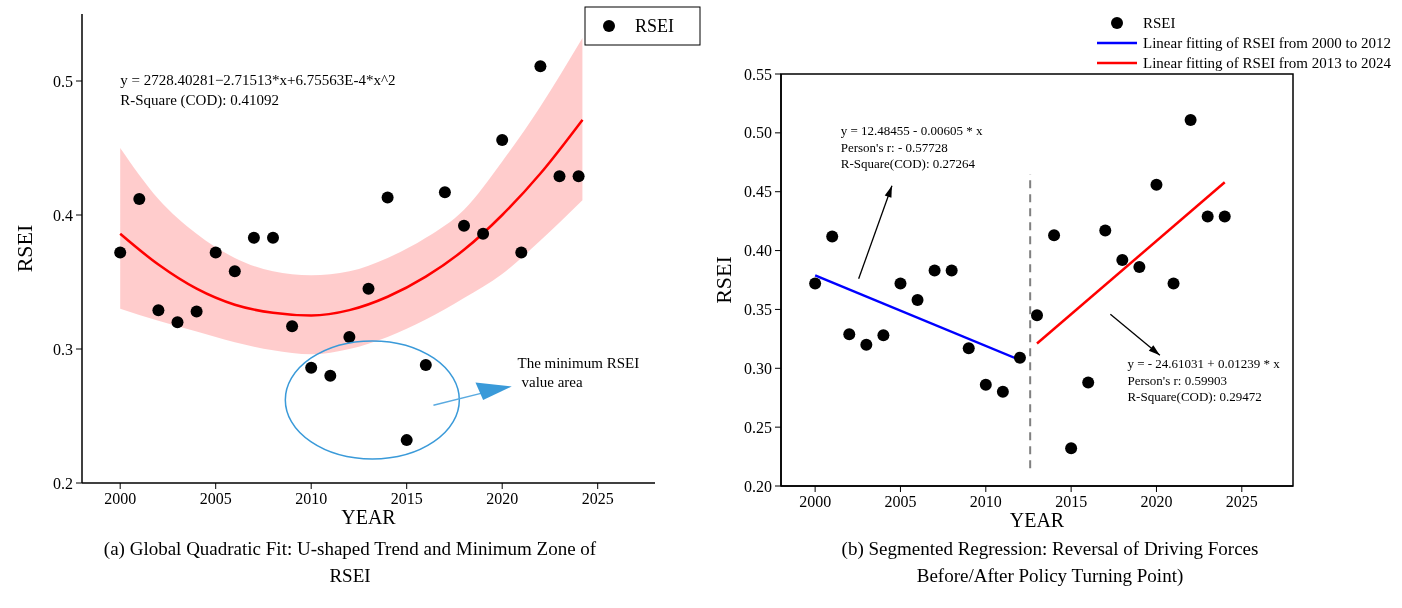 The width and height of the screenshot is (1402, 608). I want to click on annotation: y = 2728.40281−2.71513*x+6.75563E-4*x^2, so click(258, 80).